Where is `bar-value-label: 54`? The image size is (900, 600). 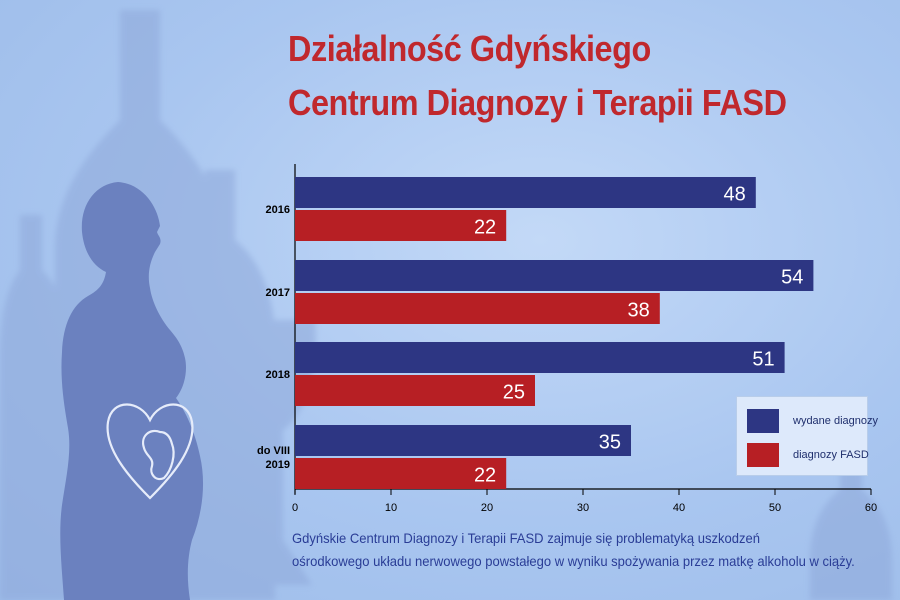 bar-value-label: 54 is located at coordinates (792, 278).